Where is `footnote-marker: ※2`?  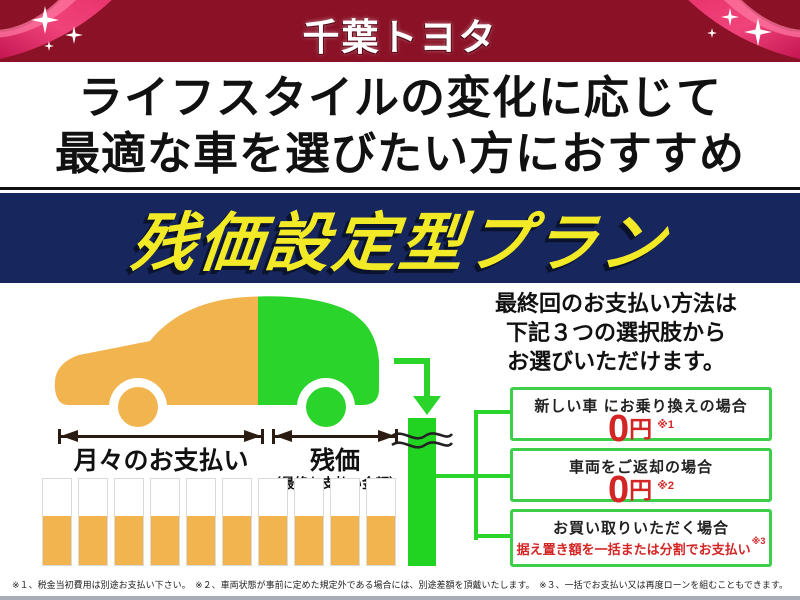
footnote-marker: ※2 is located at coordinates (665, 486).